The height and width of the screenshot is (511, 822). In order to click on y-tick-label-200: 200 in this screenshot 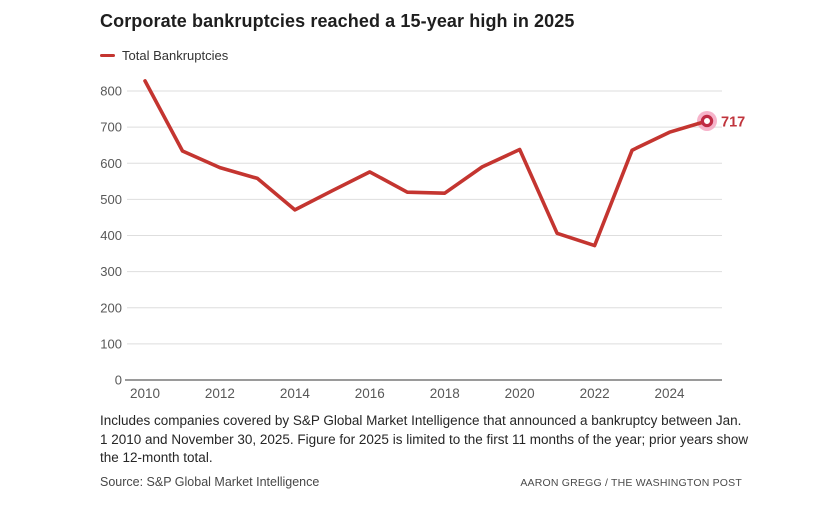, I will do `click(111, 307)`.